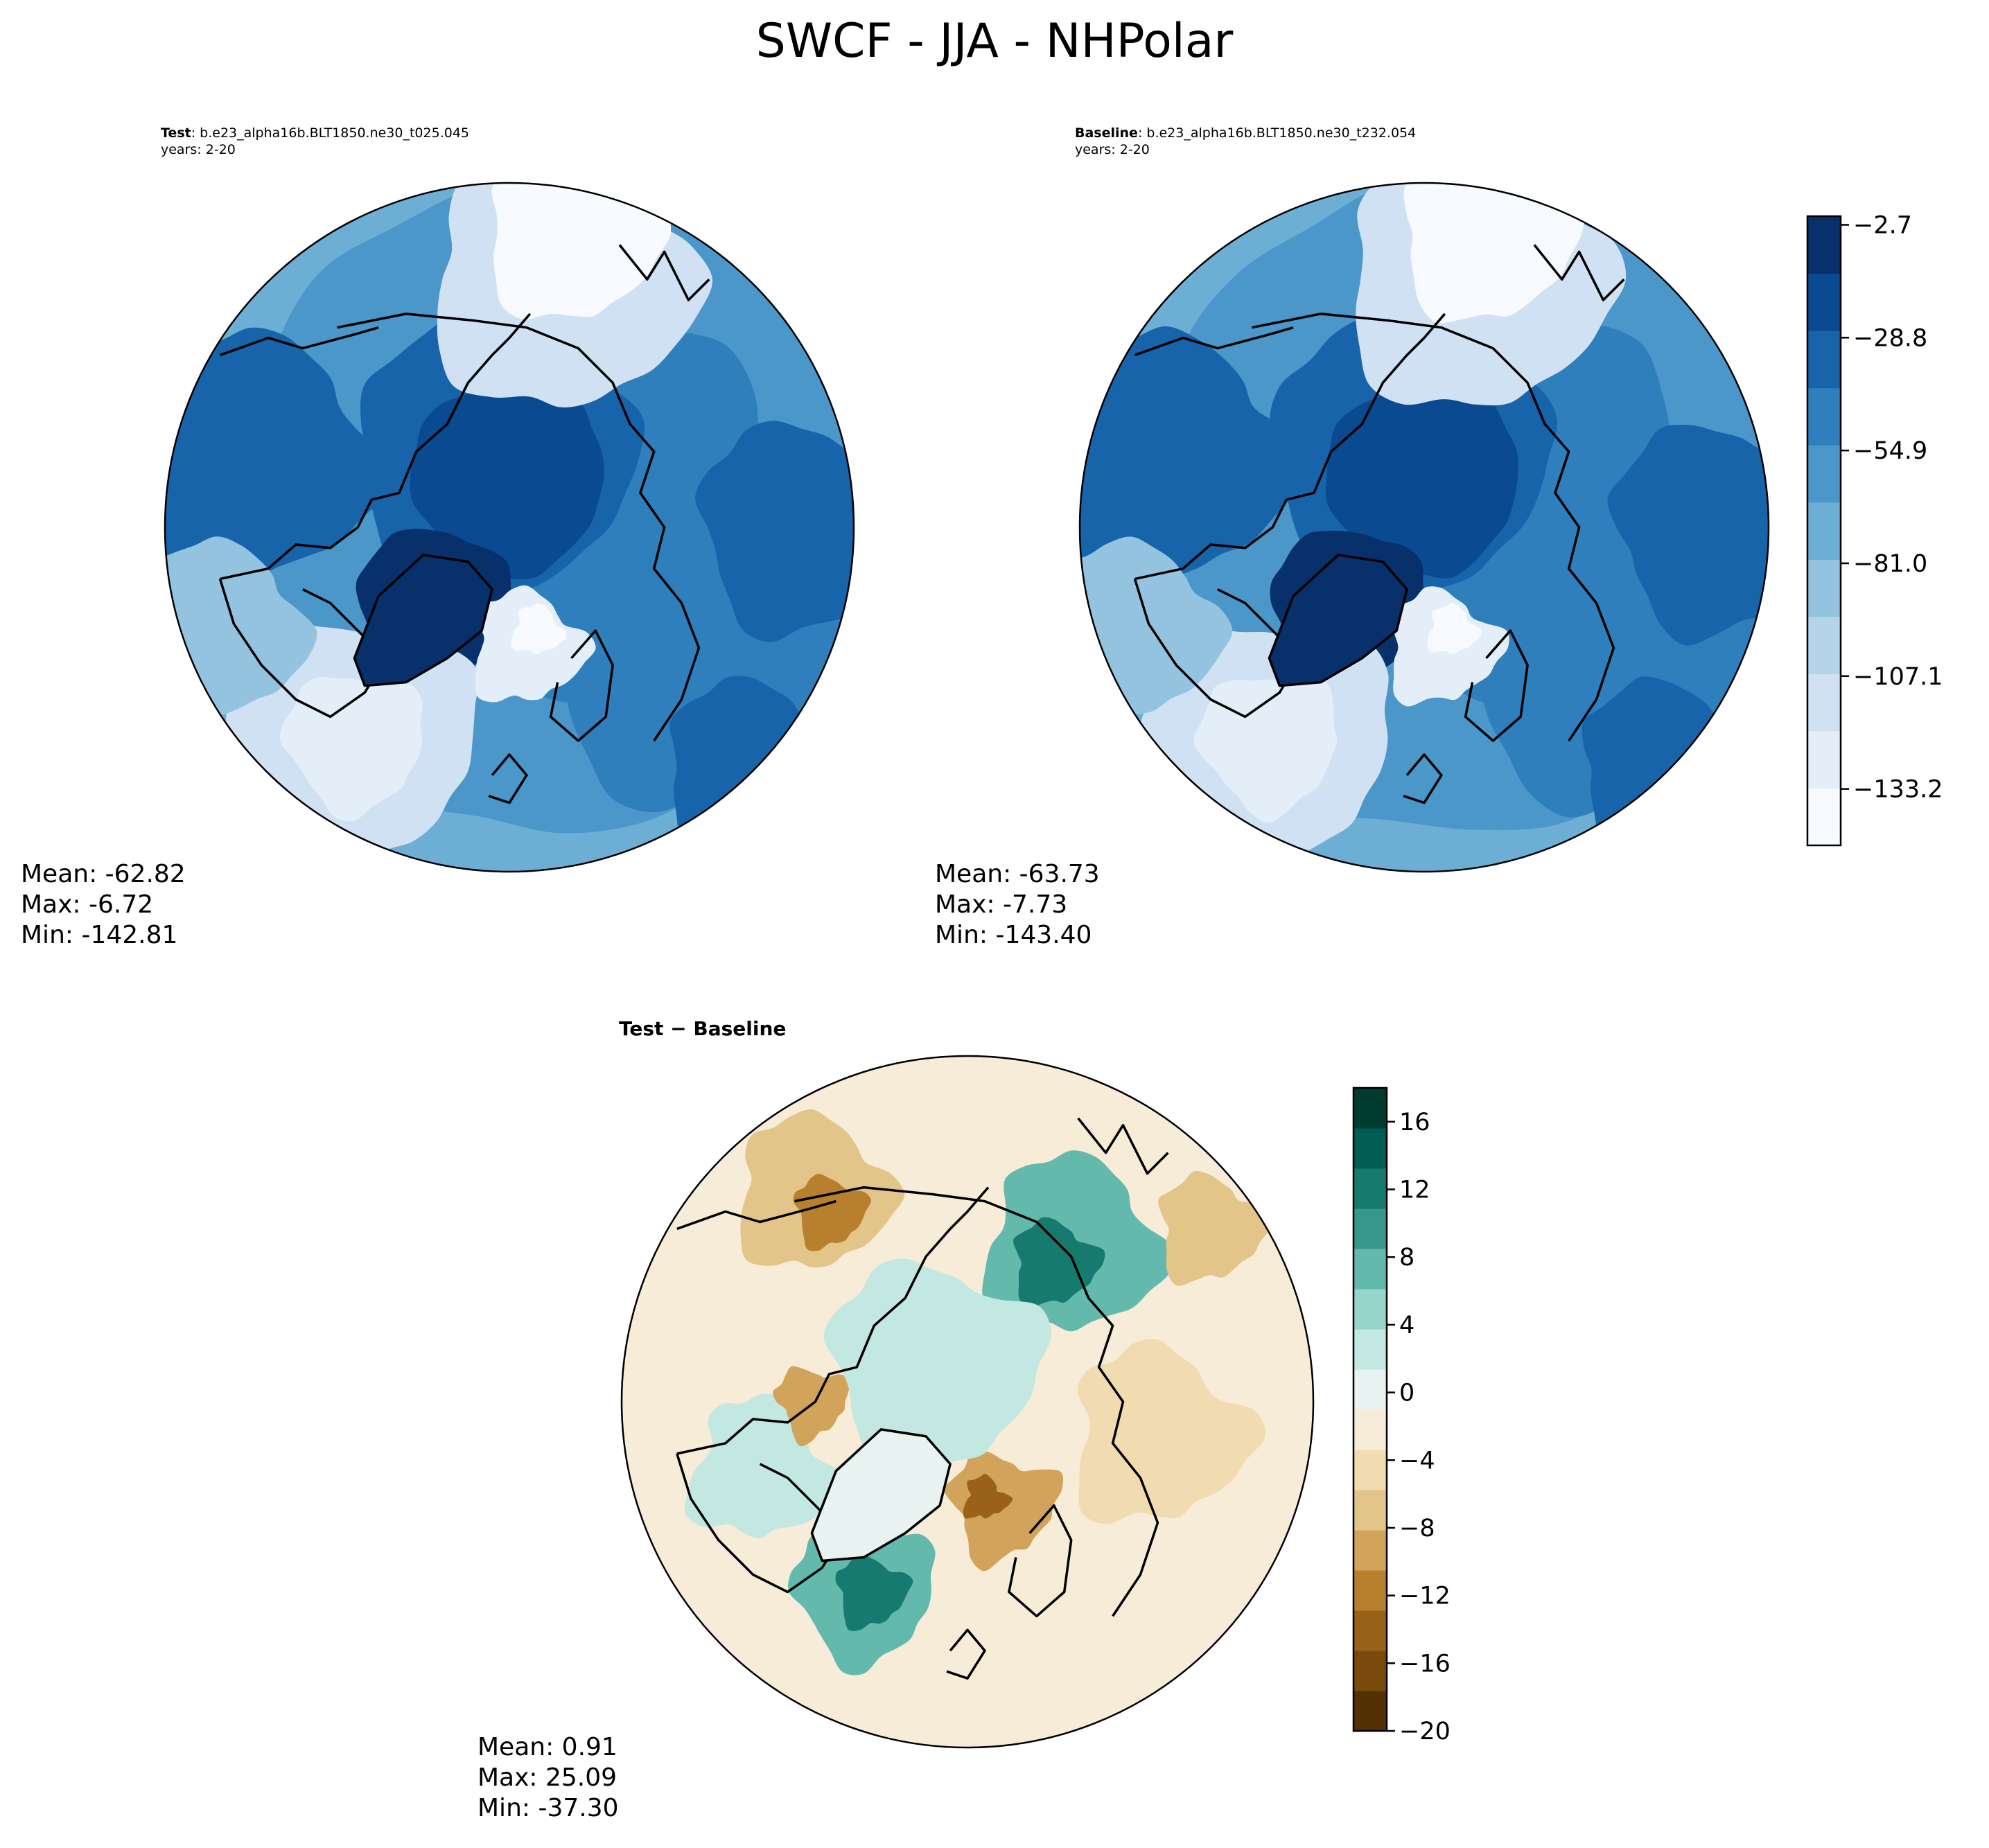 The image size is (1989, 1848). What do you see at coordinates (199, 149) in the screenshot?
I see `test-years: years: 2-20` at bounding box center [199, 149].